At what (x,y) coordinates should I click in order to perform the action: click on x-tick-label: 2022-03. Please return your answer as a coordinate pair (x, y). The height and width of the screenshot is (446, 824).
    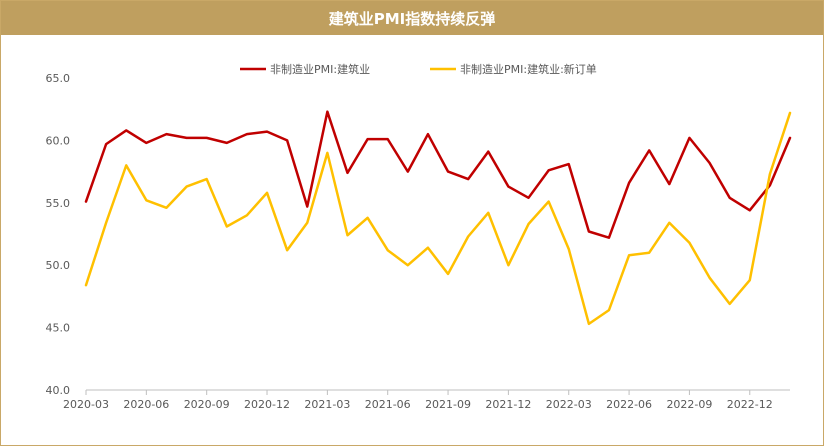
    Looking at the image, I should click on (569, 404).